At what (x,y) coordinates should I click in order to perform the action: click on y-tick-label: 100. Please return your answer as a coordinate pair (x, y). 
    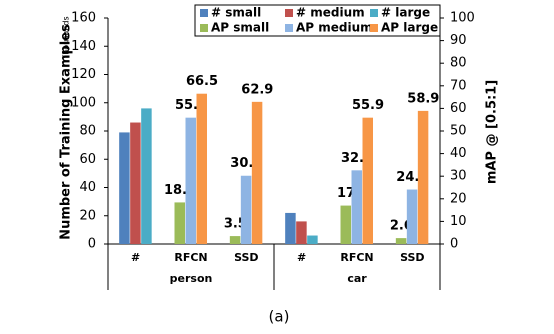
    Looking at the image, I should click on (83, 102).